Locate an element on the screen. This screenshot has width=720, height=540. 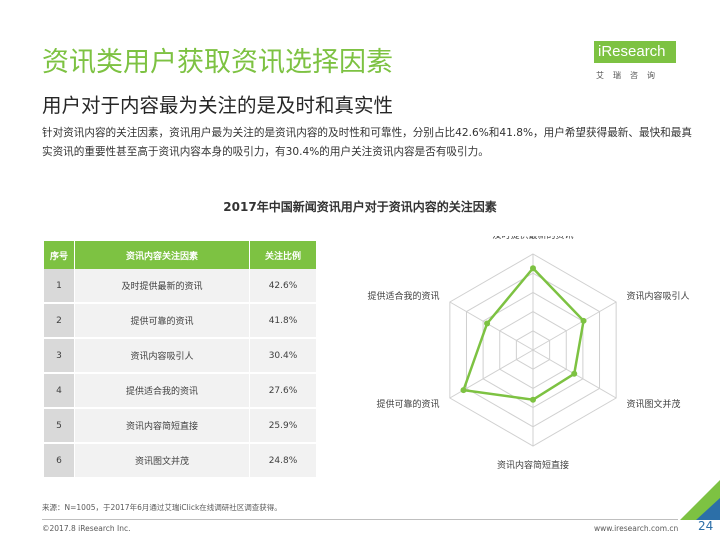
logo-subtitle: 艾瑞咨询 is located at coordinates (630, 75).